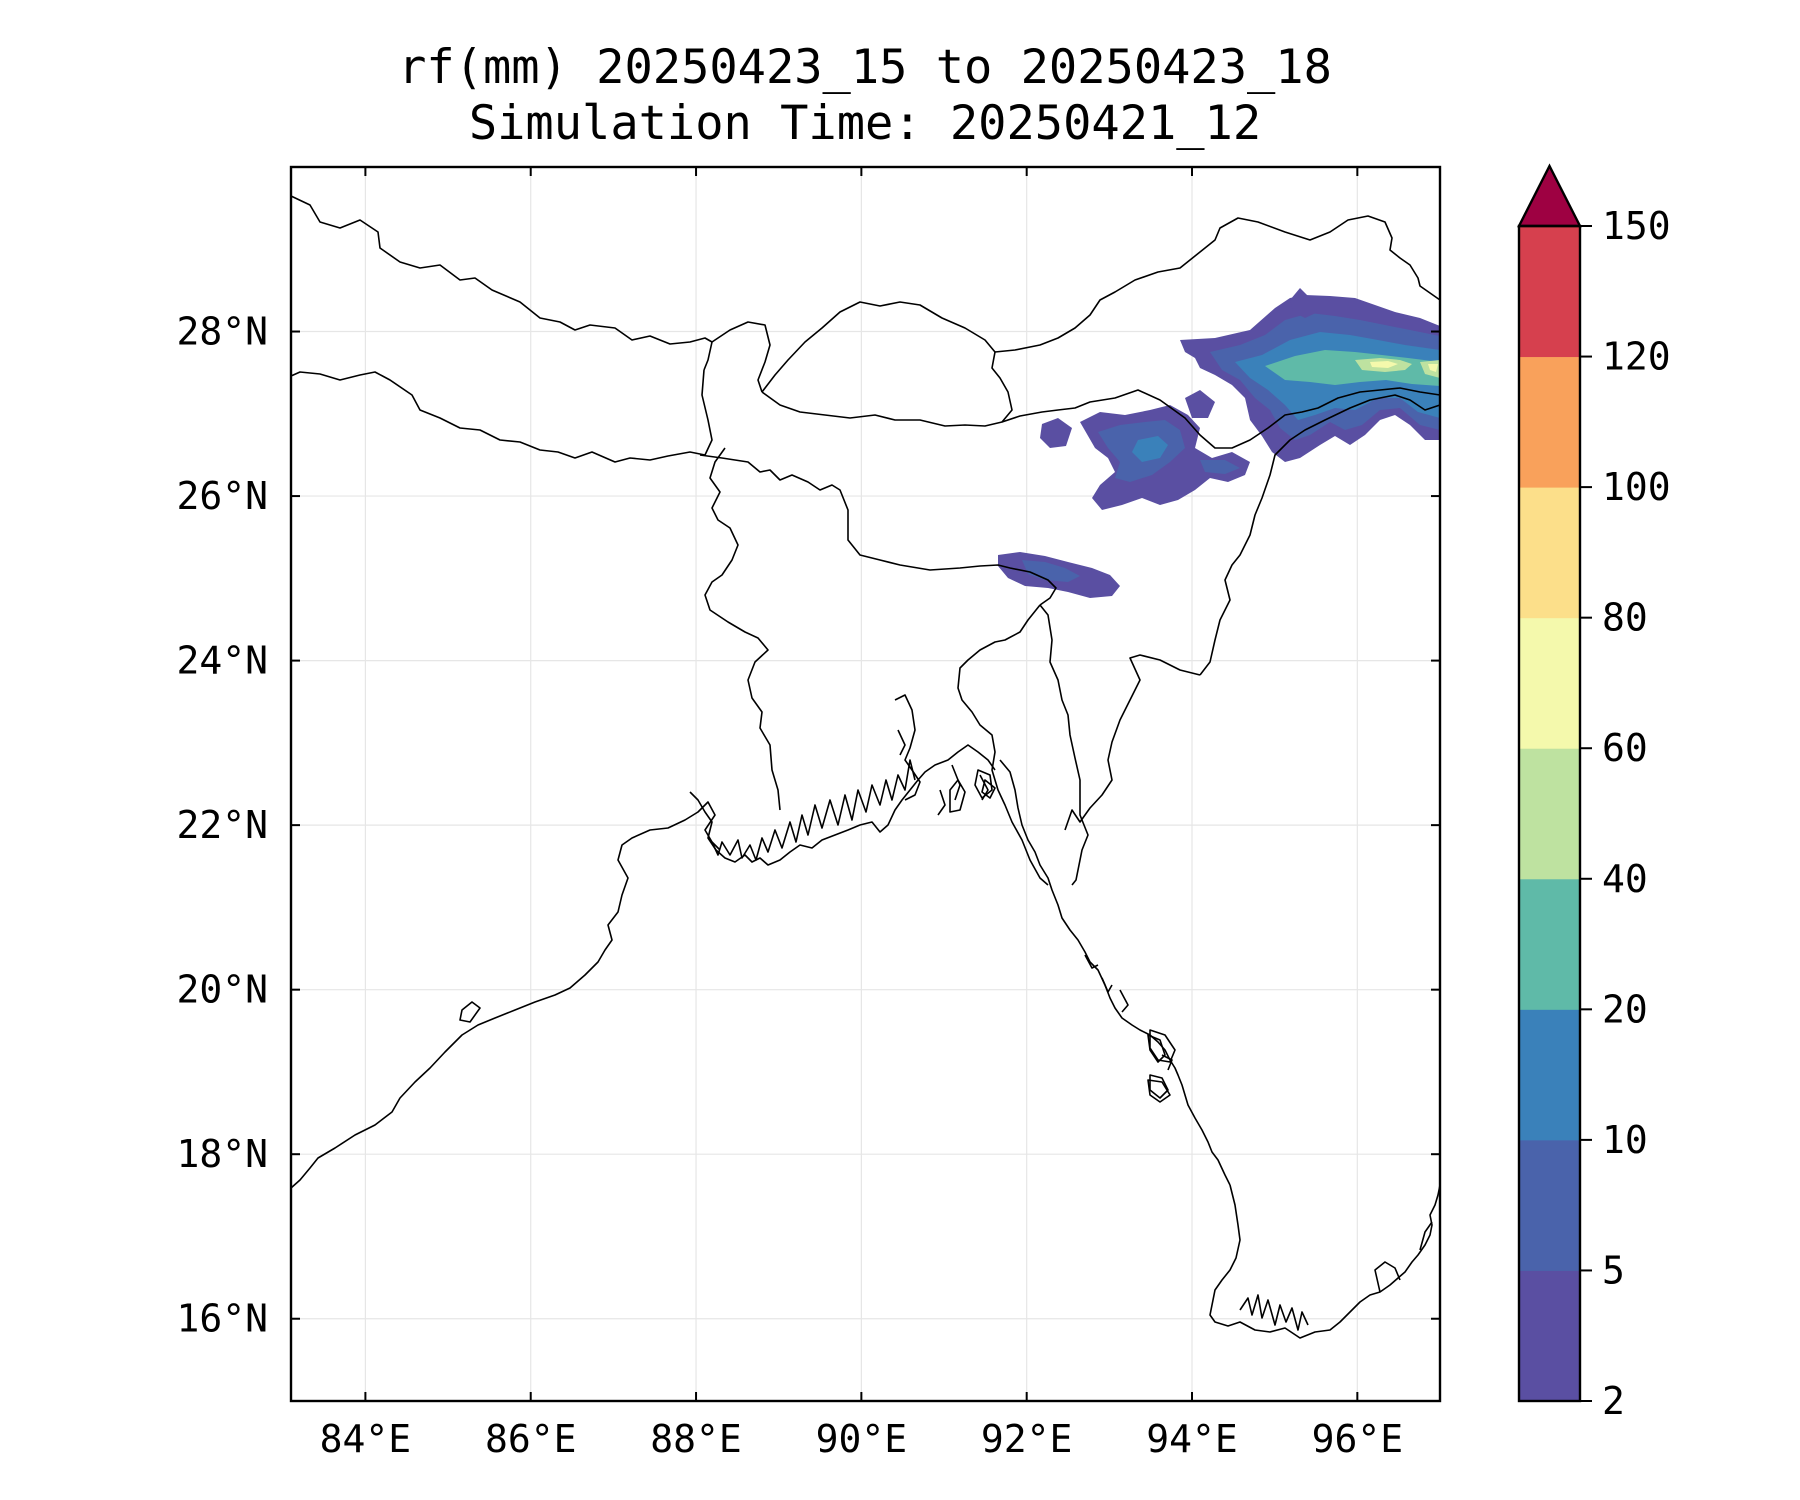  I want to click on x-tick-label: 84°E, so click(366, 1439).